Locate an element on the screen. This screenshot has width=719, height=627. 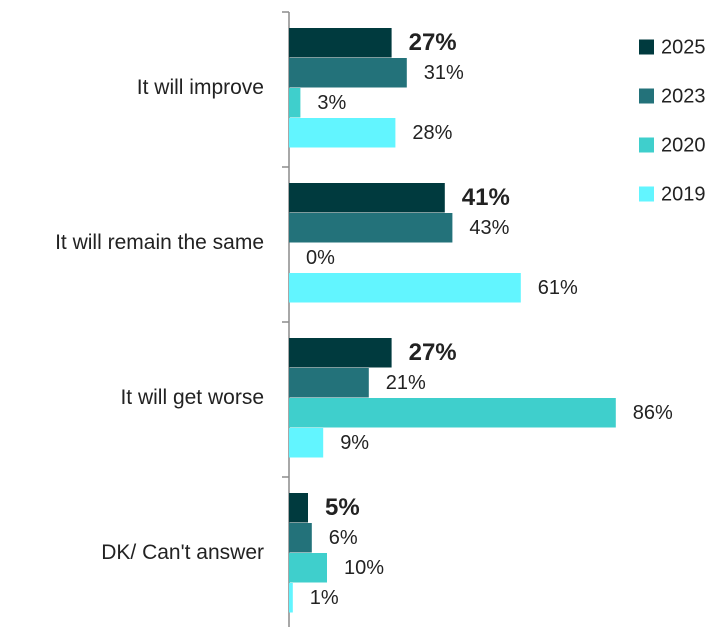
legend-swatch-2023 is located at coordinates (646, 96).